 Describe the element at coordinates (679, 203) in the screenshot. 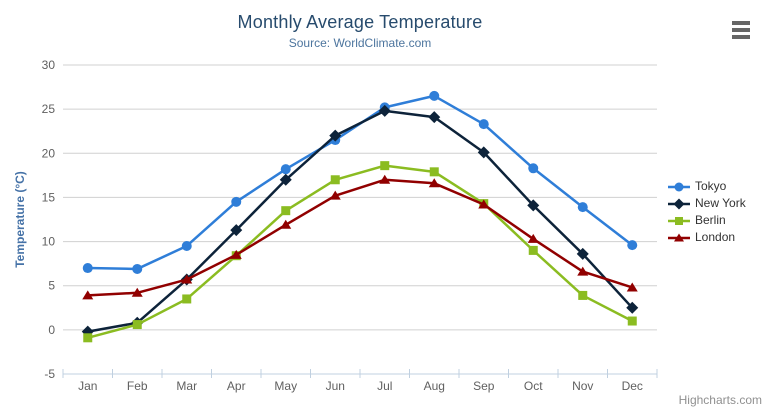

I see `diamond-legend-marker-icon` at that location.